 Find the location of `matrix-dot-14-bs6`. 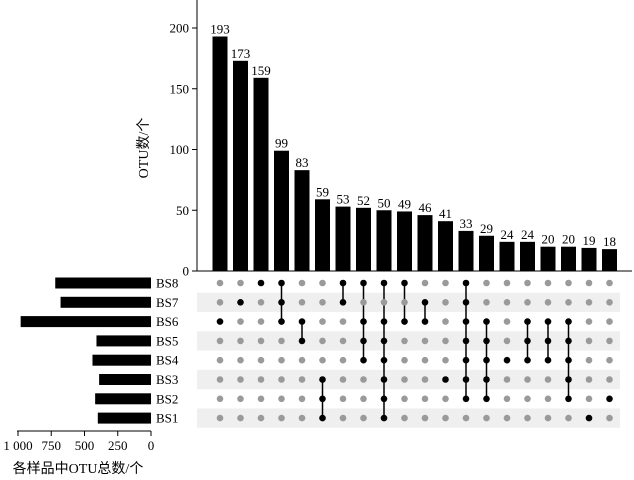

matrix-dot-14-bs6 is located at coordinates (486, 321).